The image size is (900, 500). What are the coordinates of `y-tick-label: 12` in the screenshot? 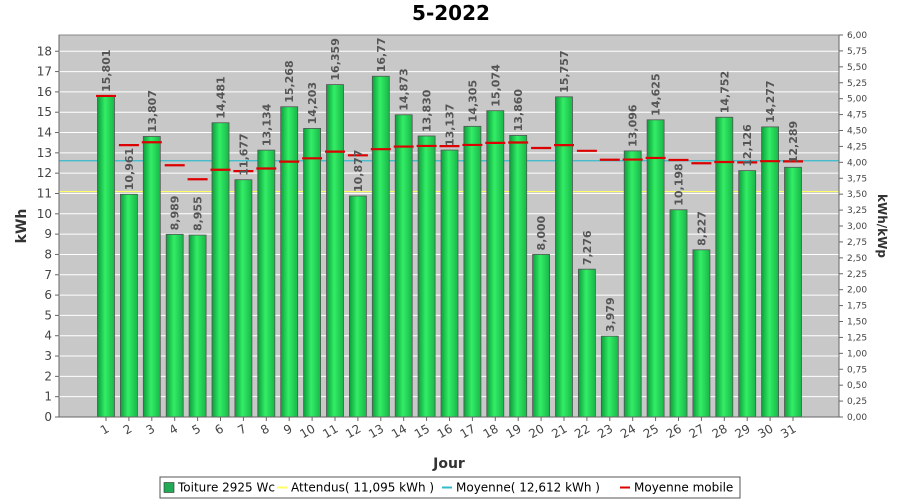 It's located at (44, 173).